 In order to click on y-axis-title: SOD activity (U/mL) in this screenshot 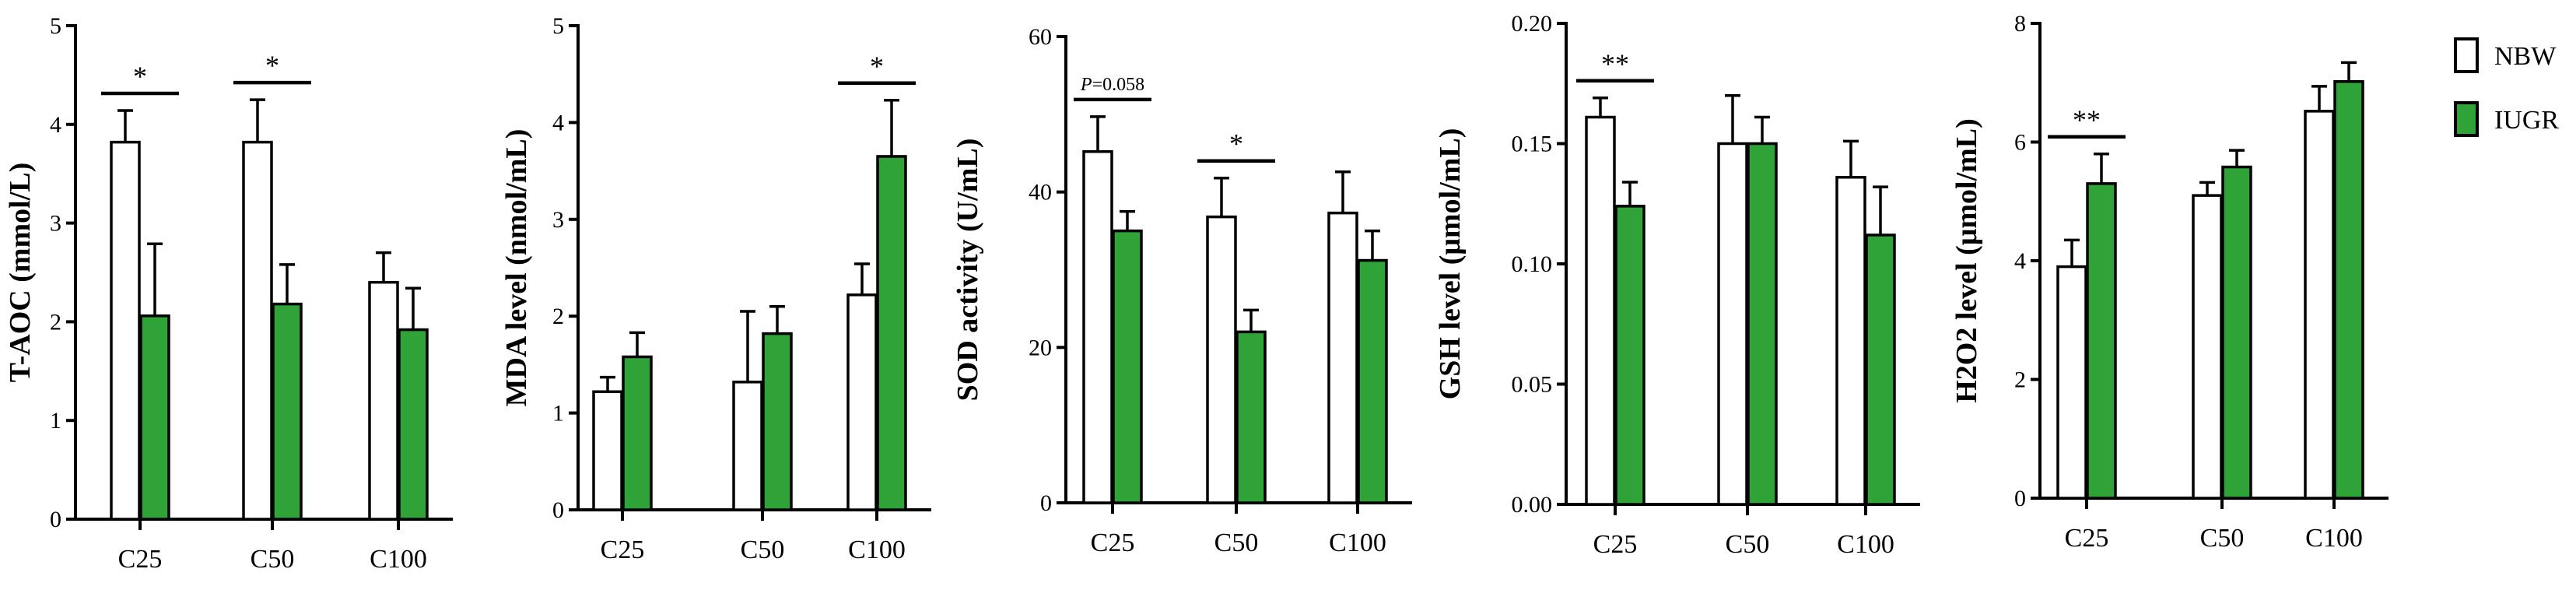, I will do `click(968, 270)`.